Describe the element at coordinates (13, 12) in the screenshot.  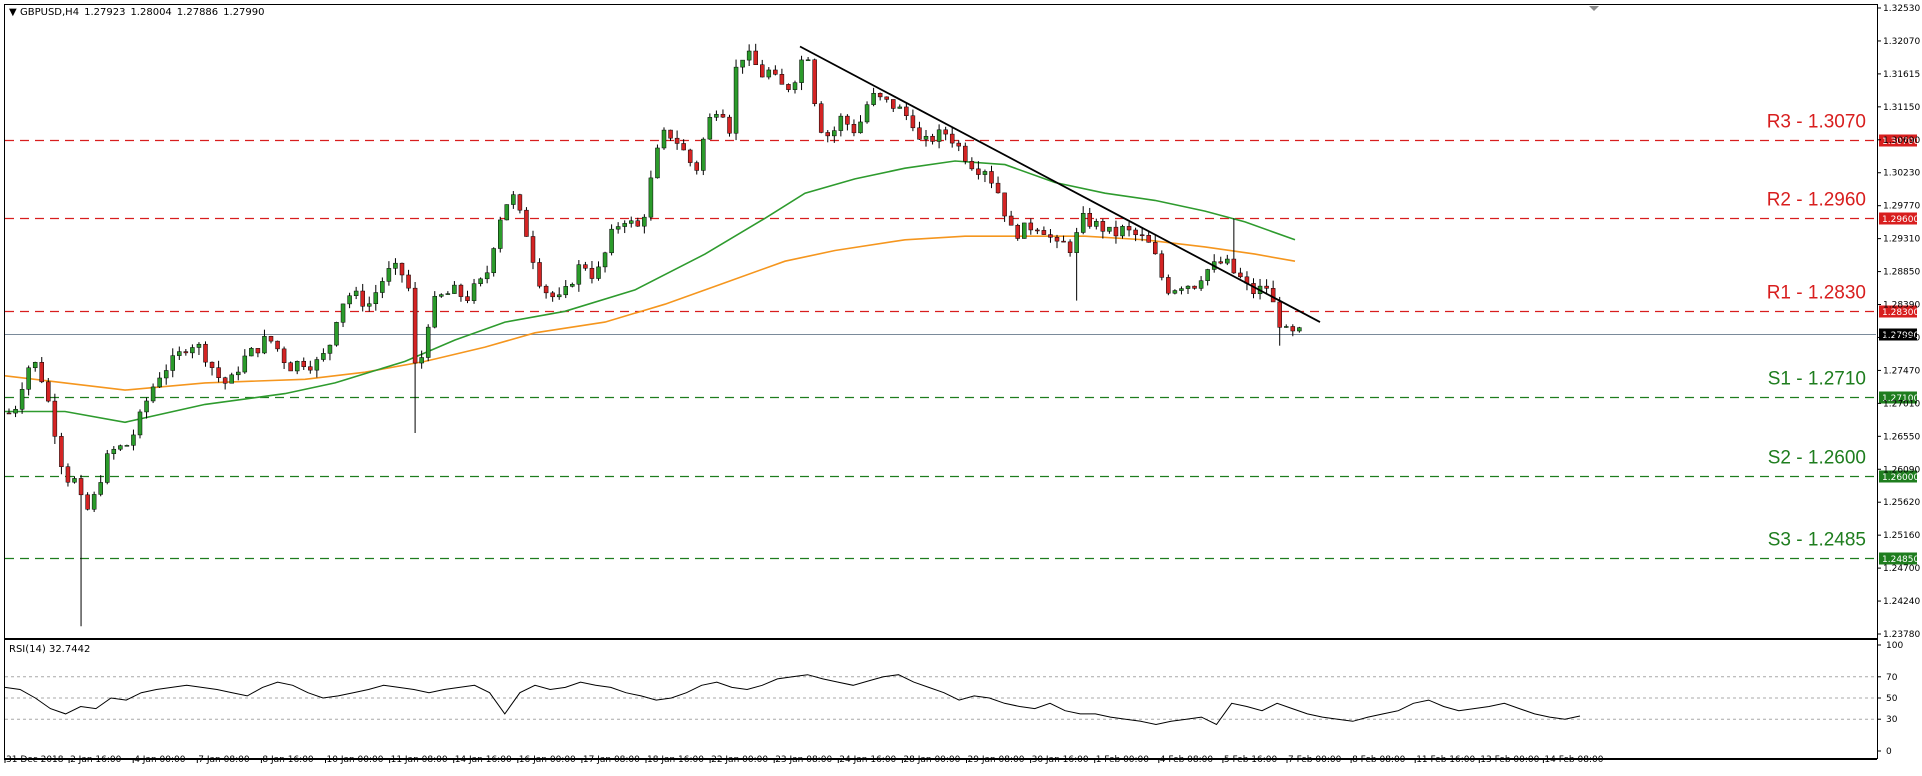
I see `symbol-header-icon: ▼` at that location.